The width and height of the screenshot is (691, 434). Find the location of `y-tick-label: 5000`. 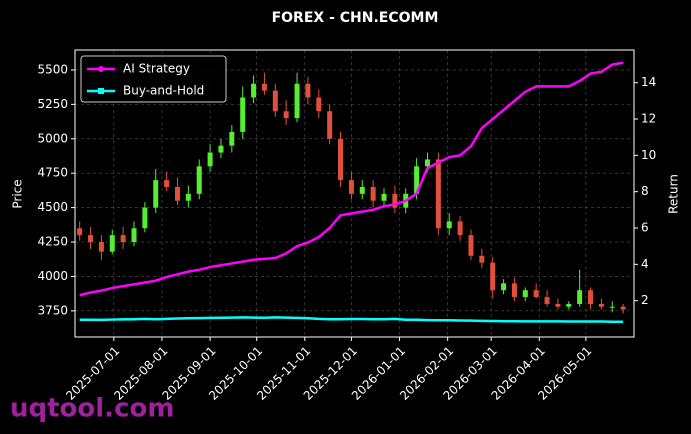

y-tick-label: 5000 is located at coordinates (52, 138).